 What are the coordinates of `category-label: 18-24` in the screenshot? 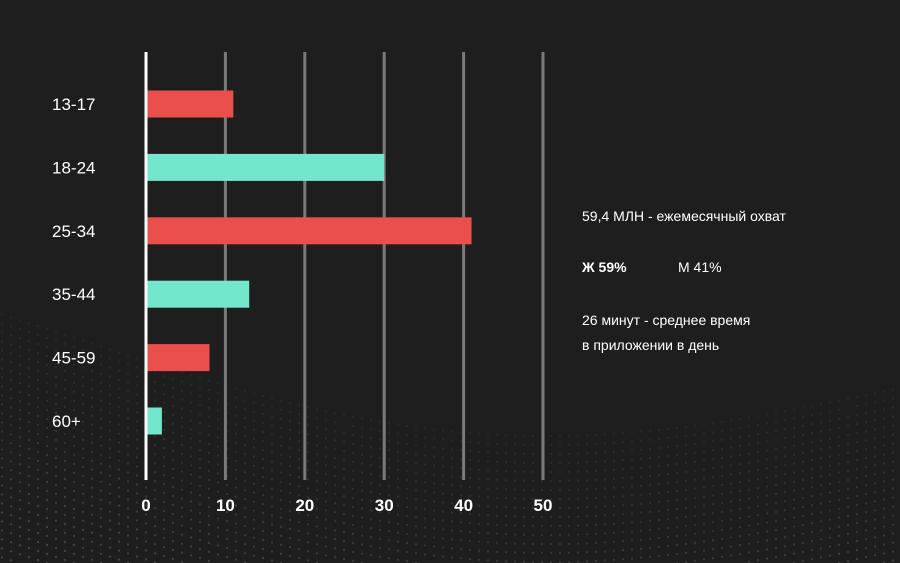 It's located at (73, 167).